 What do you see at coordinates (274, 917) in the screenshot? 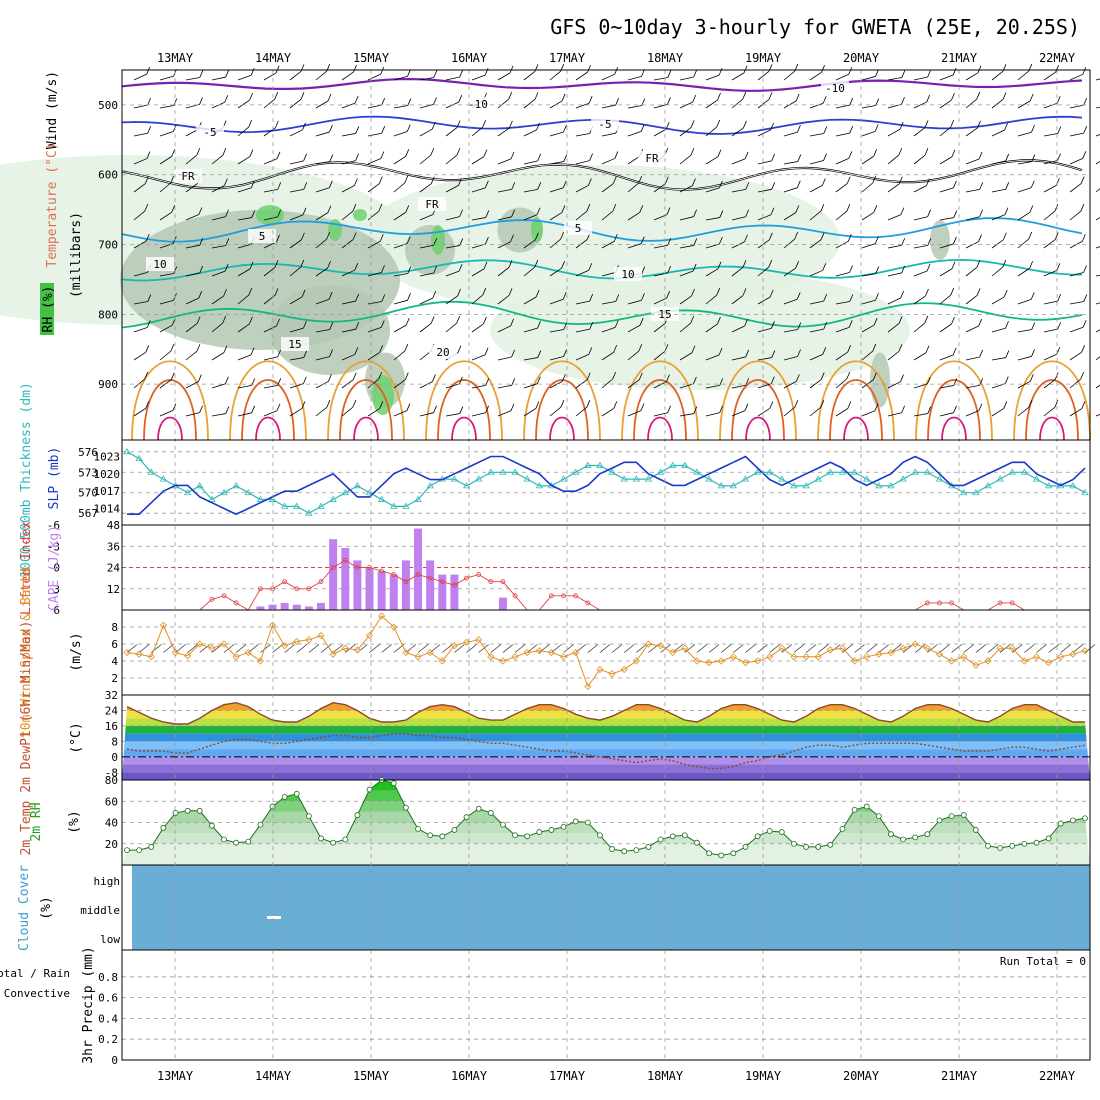
I see `cloud-marker` at bounding box center [274, 917].